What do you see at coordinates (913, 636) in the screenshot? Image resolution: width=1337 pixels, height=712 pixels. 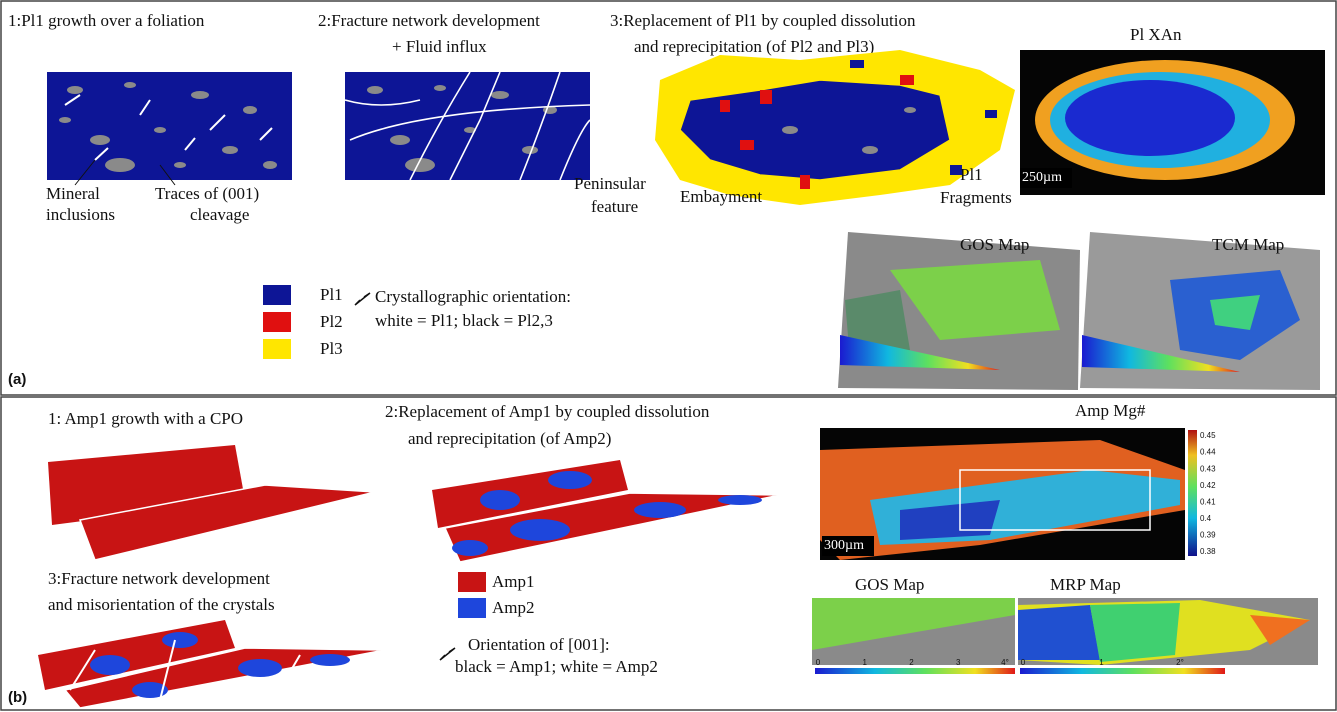 I see `gos-map-b` at bounding box center [913, 636].